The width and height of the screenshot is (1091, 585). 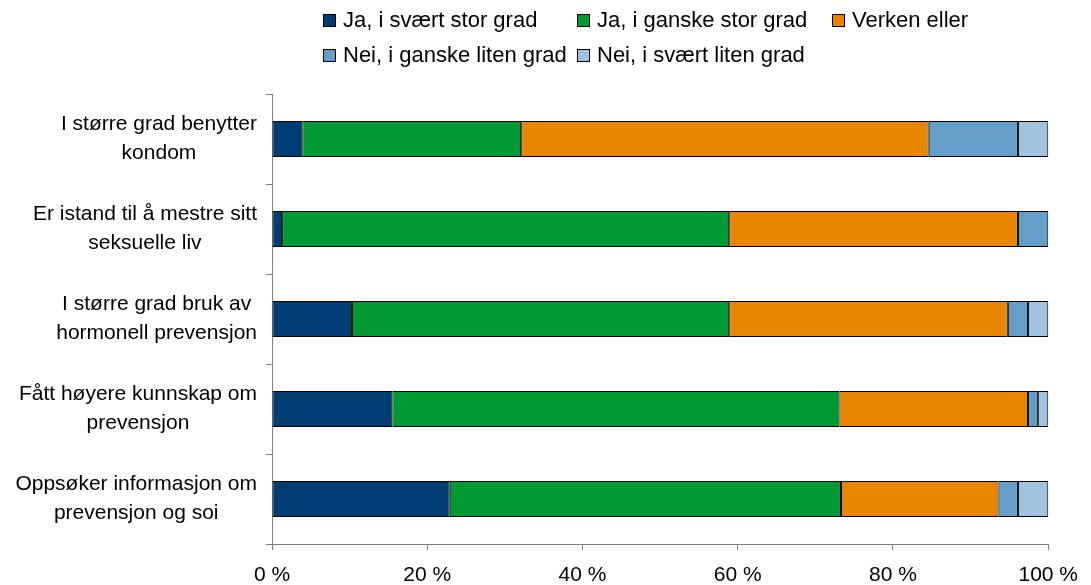 I want to click on legend-label: Ja, i ganske stor grad, so click(x=702, y=19).